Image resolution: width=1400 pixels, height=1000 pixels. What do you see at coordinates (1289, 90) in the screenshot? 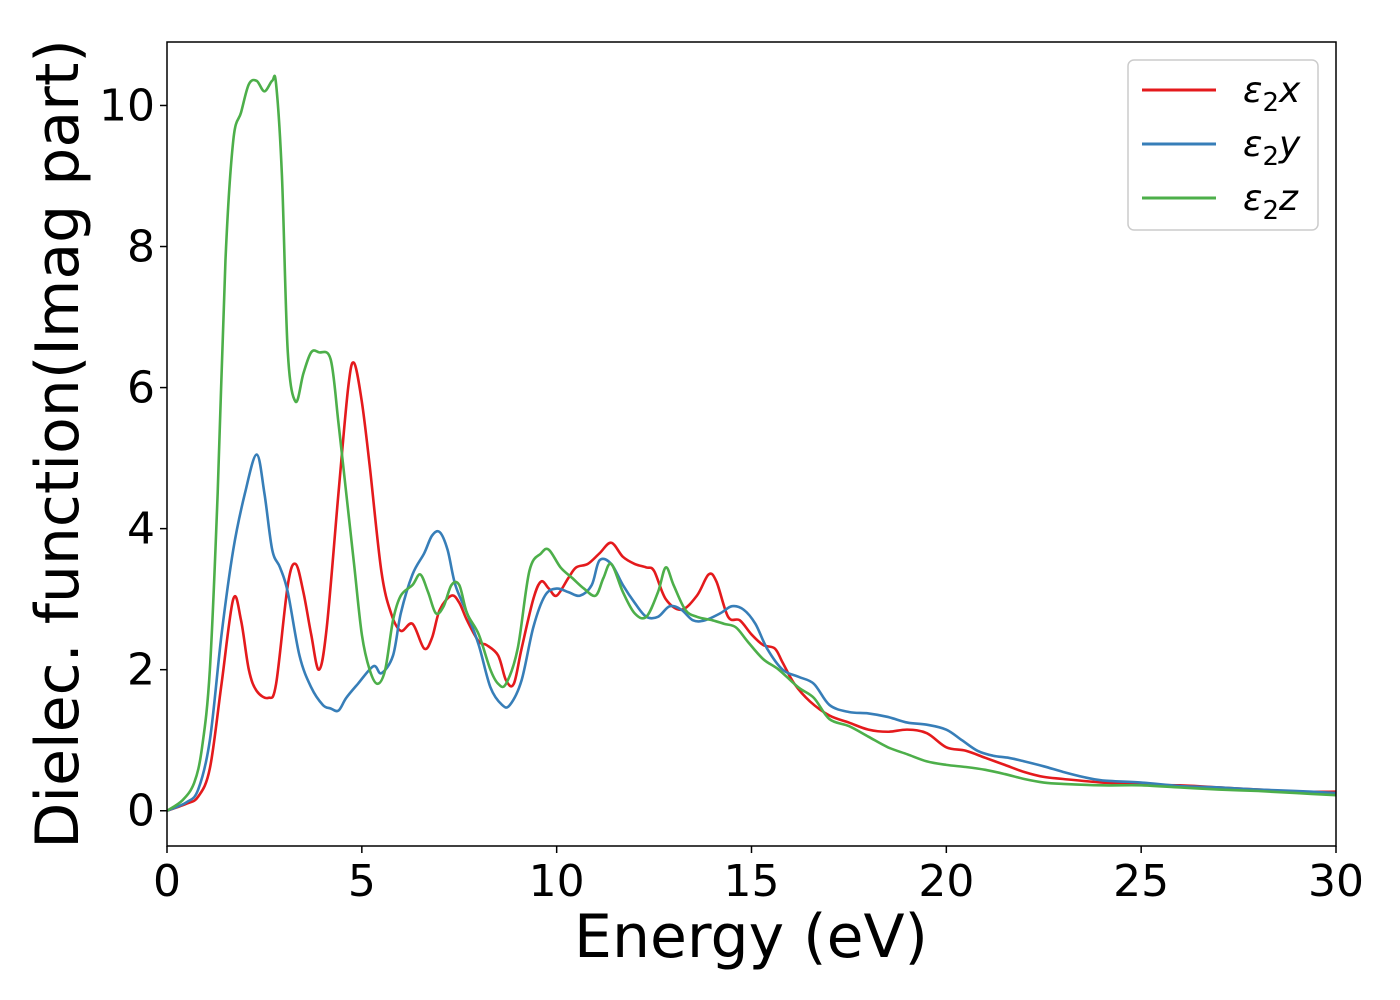
I see `legend-label-axis: x` at bounding box center [1289, 90].